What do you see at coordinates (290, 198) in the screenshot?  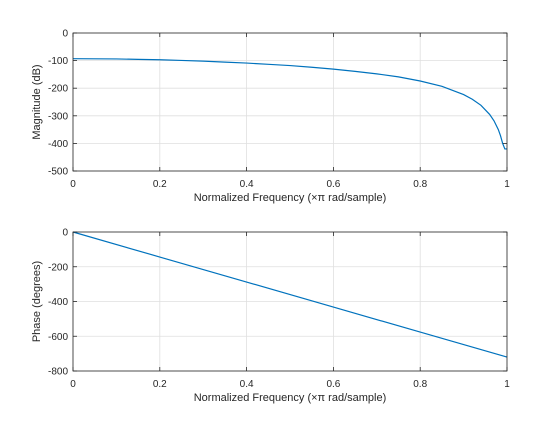 I see `magnitude-x-axis-label: Normalized Frequency (×π rad/sample)` at bounding box center [290, 198].